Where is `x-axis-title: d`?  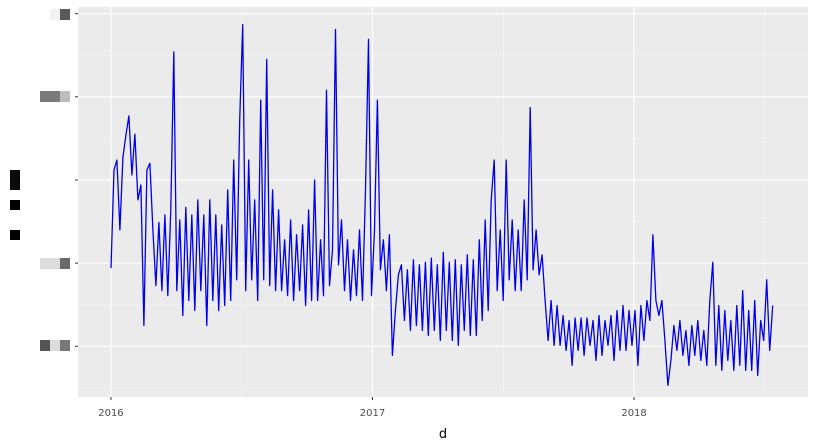
x-axis-title: d is located at coordinates (443, 434).